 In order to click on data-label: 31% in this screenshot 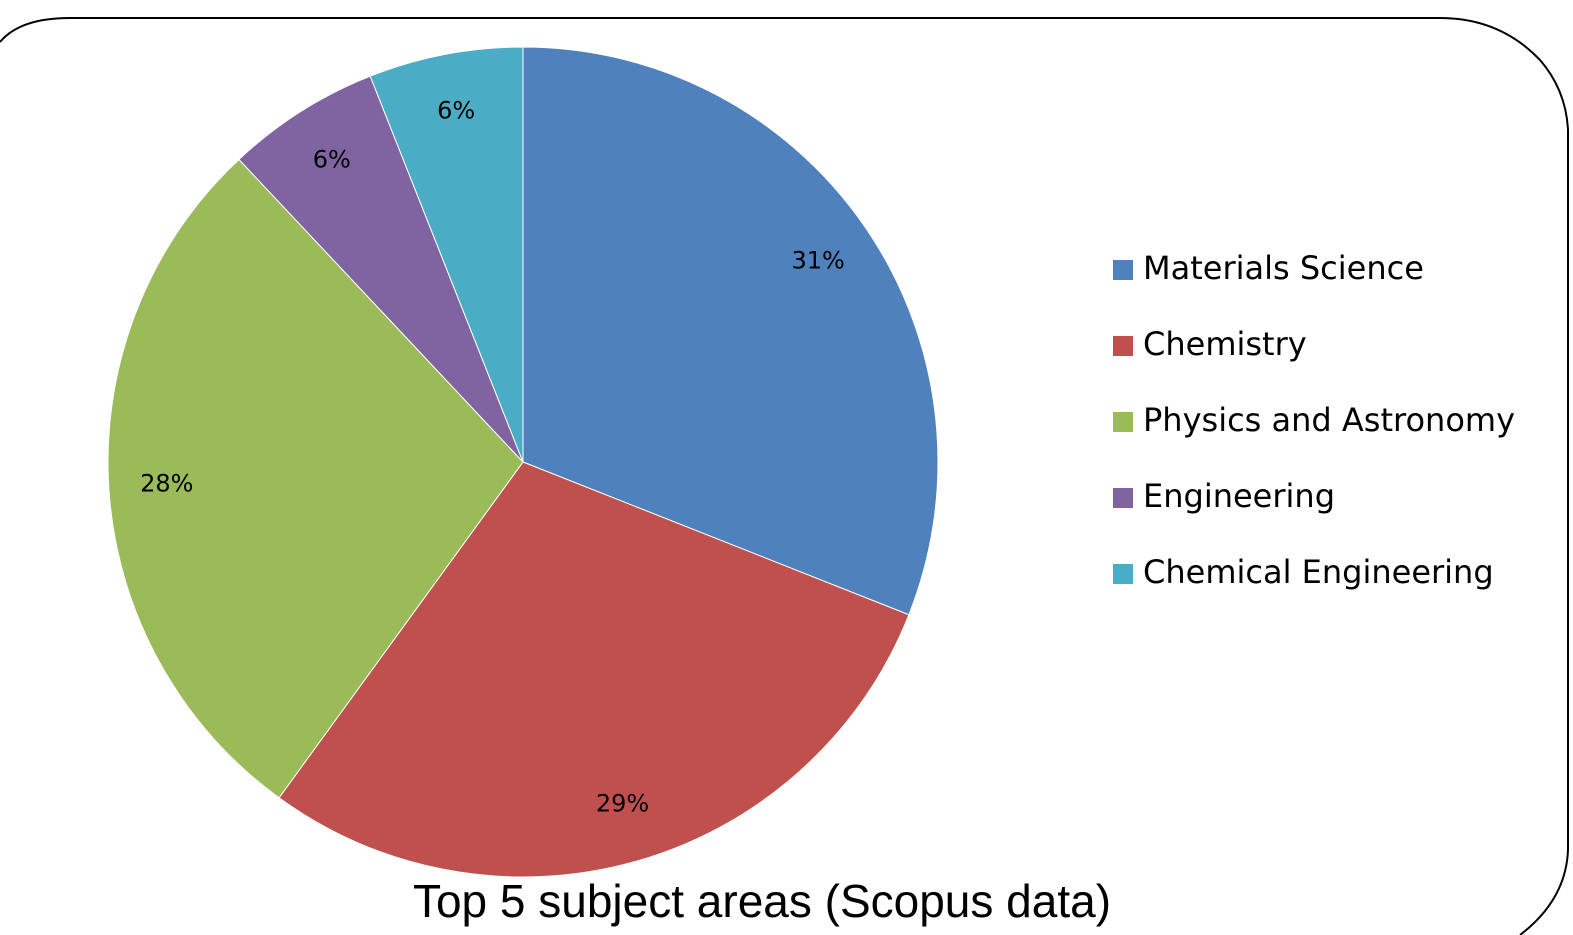, I will do `click(818, 260)`.